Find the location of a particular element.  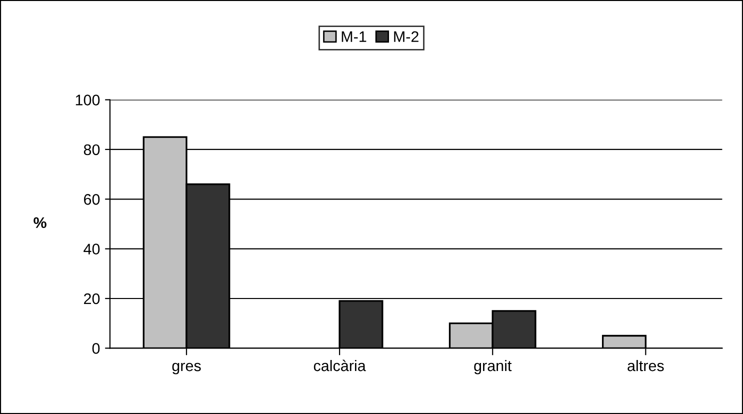

x-tick-label: granit is located at coordinates (493, 367).